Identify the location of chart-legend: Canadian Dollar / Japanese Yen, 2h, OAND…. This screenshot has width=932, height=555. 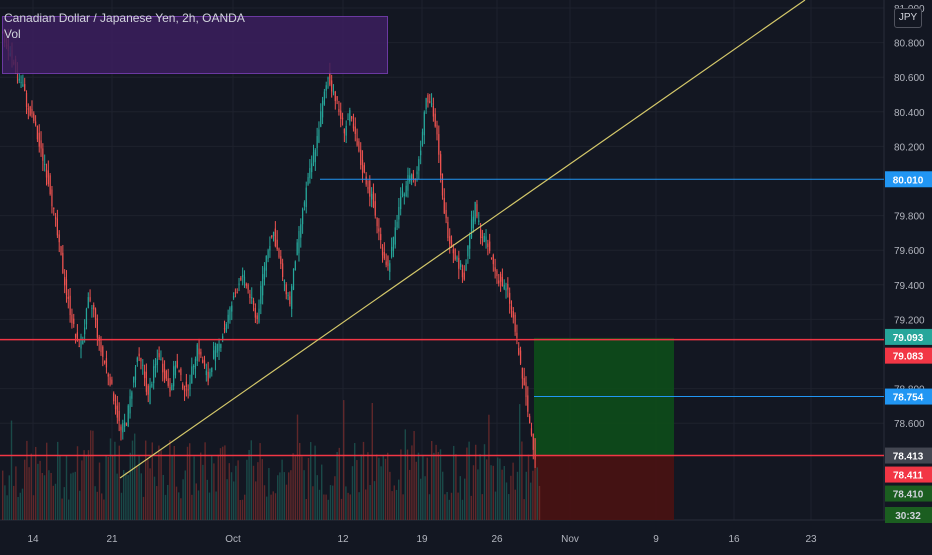
(124, 26).